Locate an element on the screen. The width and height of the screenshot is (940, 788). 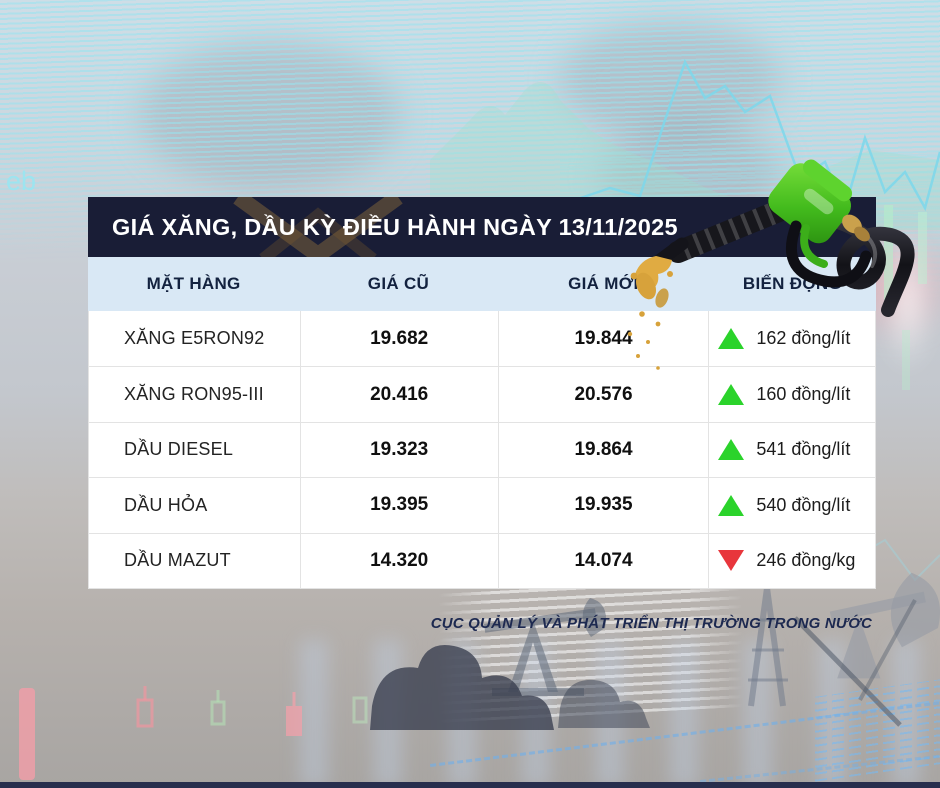
product-name: XĂNG E5RON92 is located at coordinates (194, 338).